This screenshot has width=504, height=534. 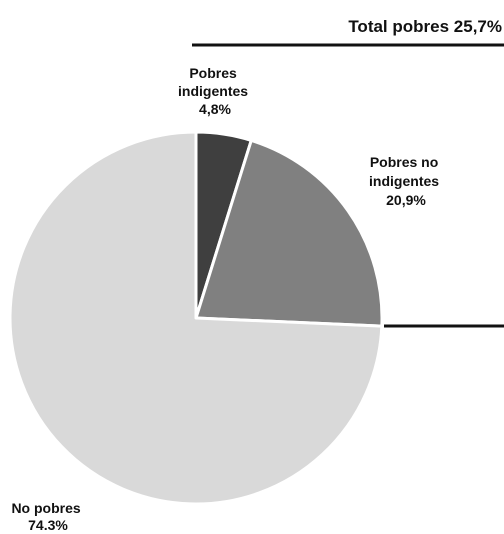 What do you see at coordinates (45, 508) in the screenshot?
I see `label-no-pobres-line1: No pobres` at bounding box center [45, 508].